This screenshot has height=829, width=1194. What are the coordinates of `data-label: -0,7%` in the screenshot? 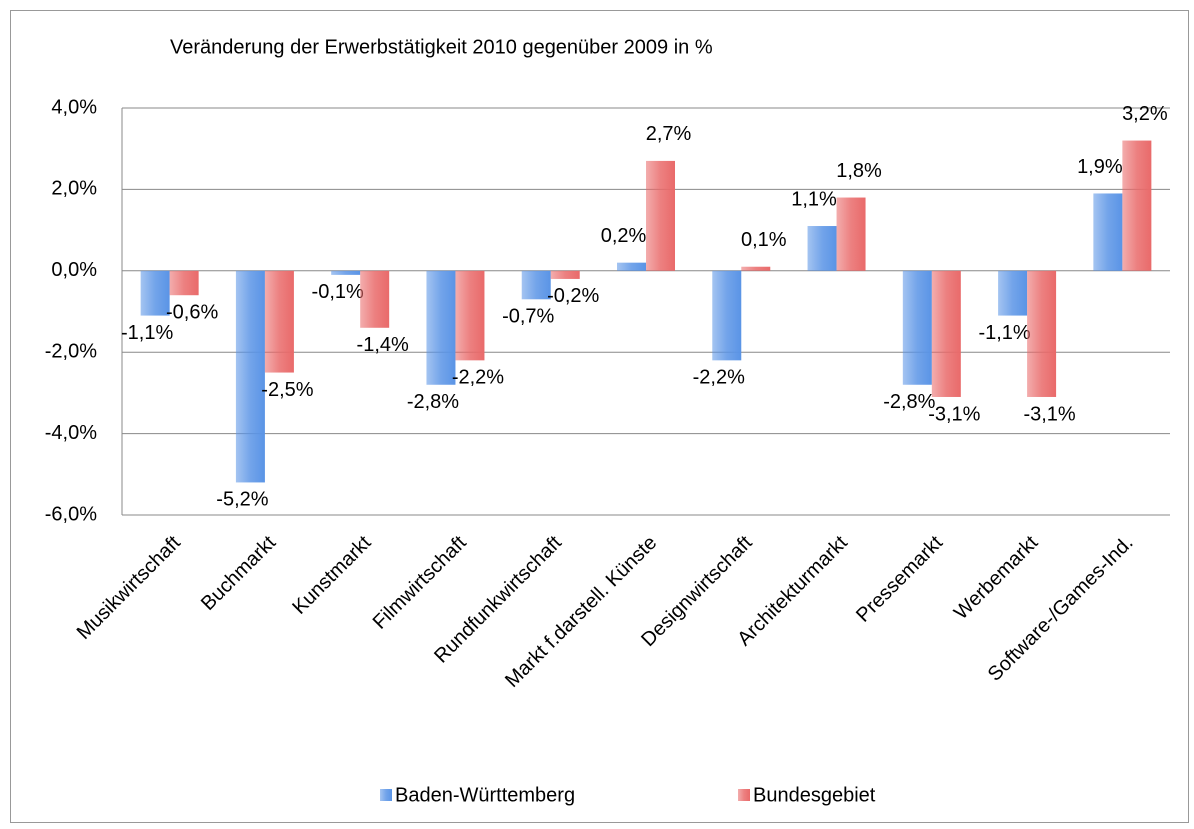 It's located at (528, 317).